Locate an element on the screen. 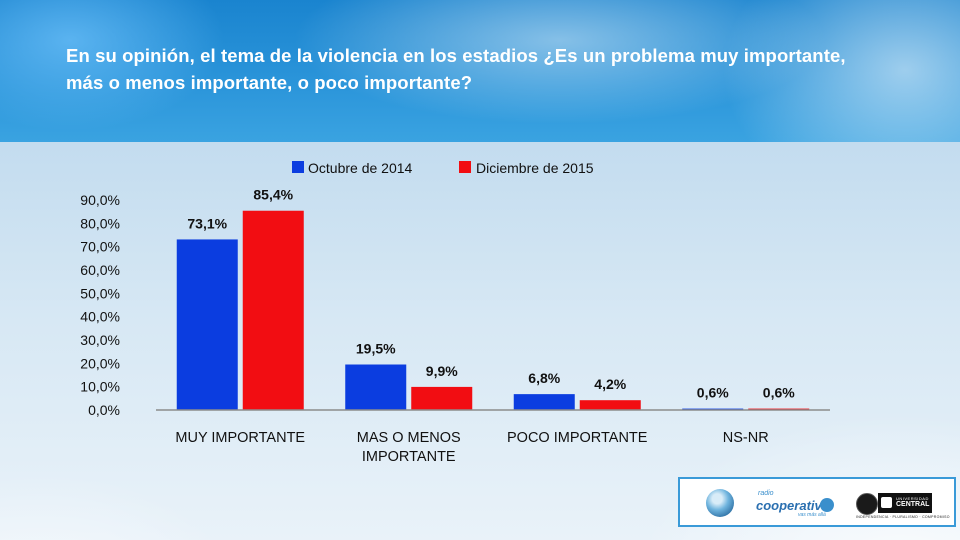 This screenshot has height=540, width=960. cooperativa-mark-icon is located at coordinates (827, 505).